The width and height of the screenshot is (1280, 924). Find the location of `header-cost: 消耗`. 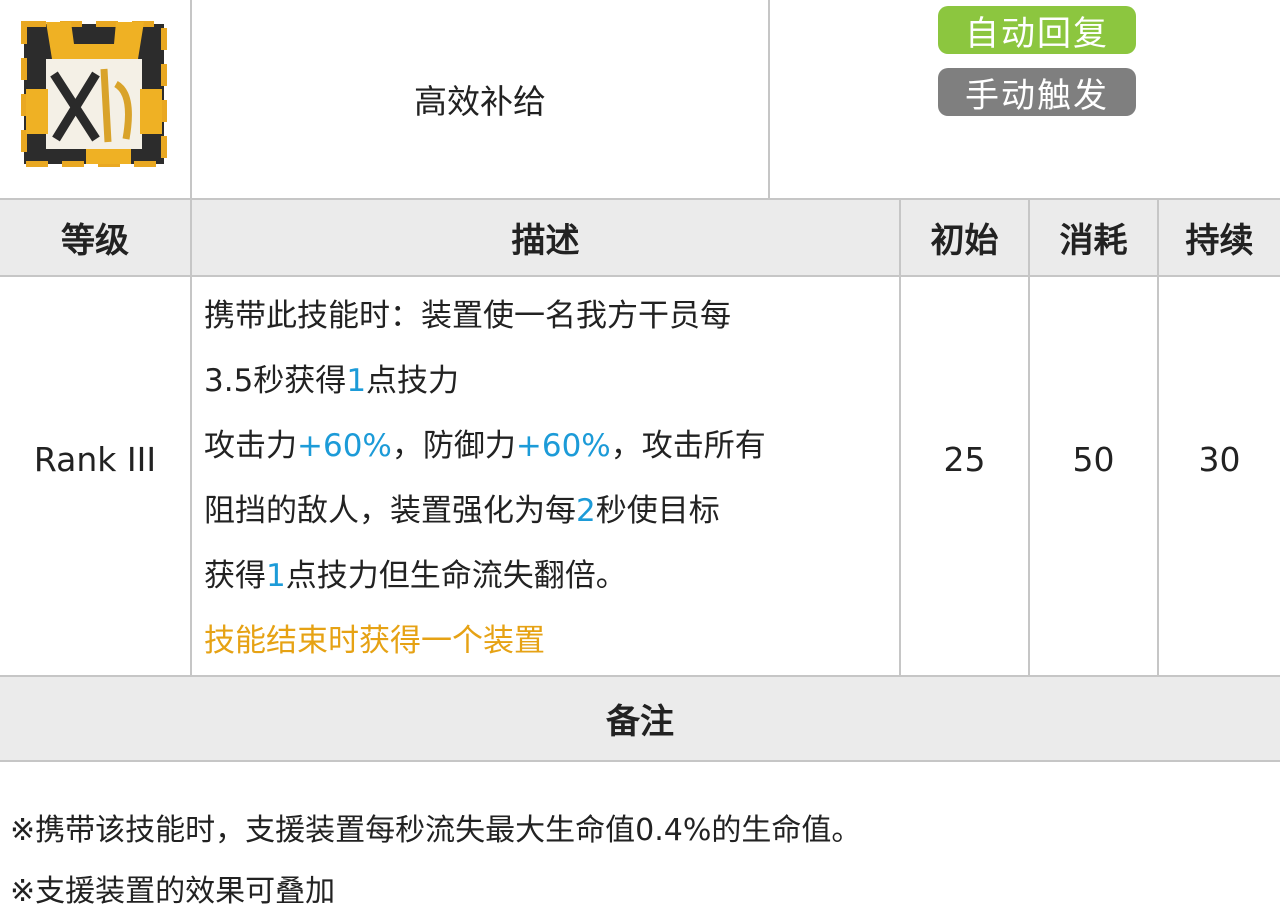

header-cost: 消耗 is located at coordinates (1093, 241).